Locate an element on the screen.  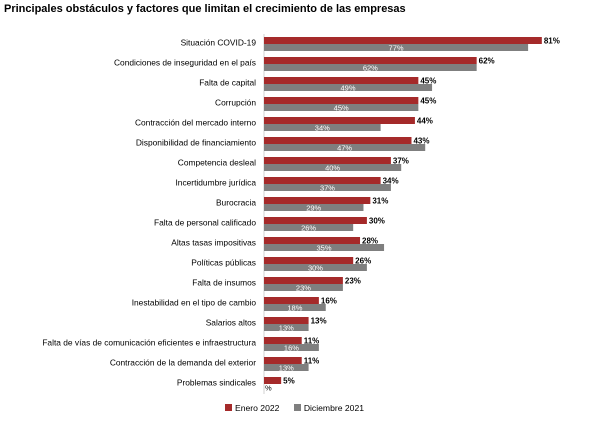
legend-label-series-2: Diciembre 2021 is located at coordinates (333, 407).